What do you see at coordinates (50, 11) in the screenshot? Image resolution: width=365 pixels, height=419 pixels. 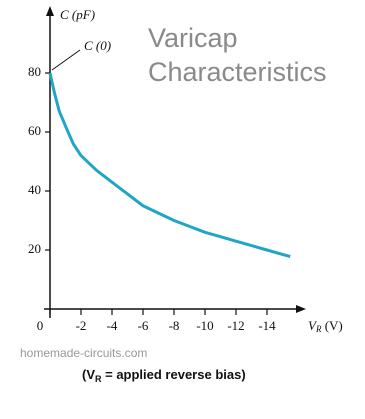 I see `y-axis-arrow` at bounding box center [50, 11].